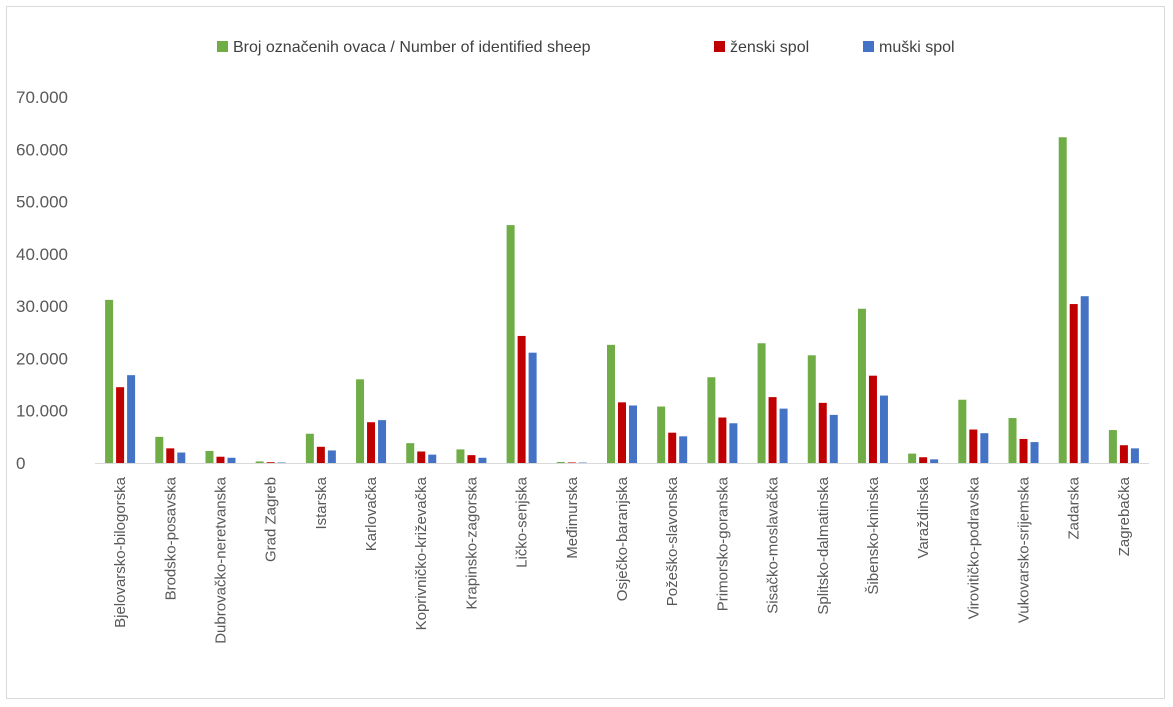 This screenshot has height=707, width=1173. I want to click on y-tick-label: 10.000, so click(42, 411).